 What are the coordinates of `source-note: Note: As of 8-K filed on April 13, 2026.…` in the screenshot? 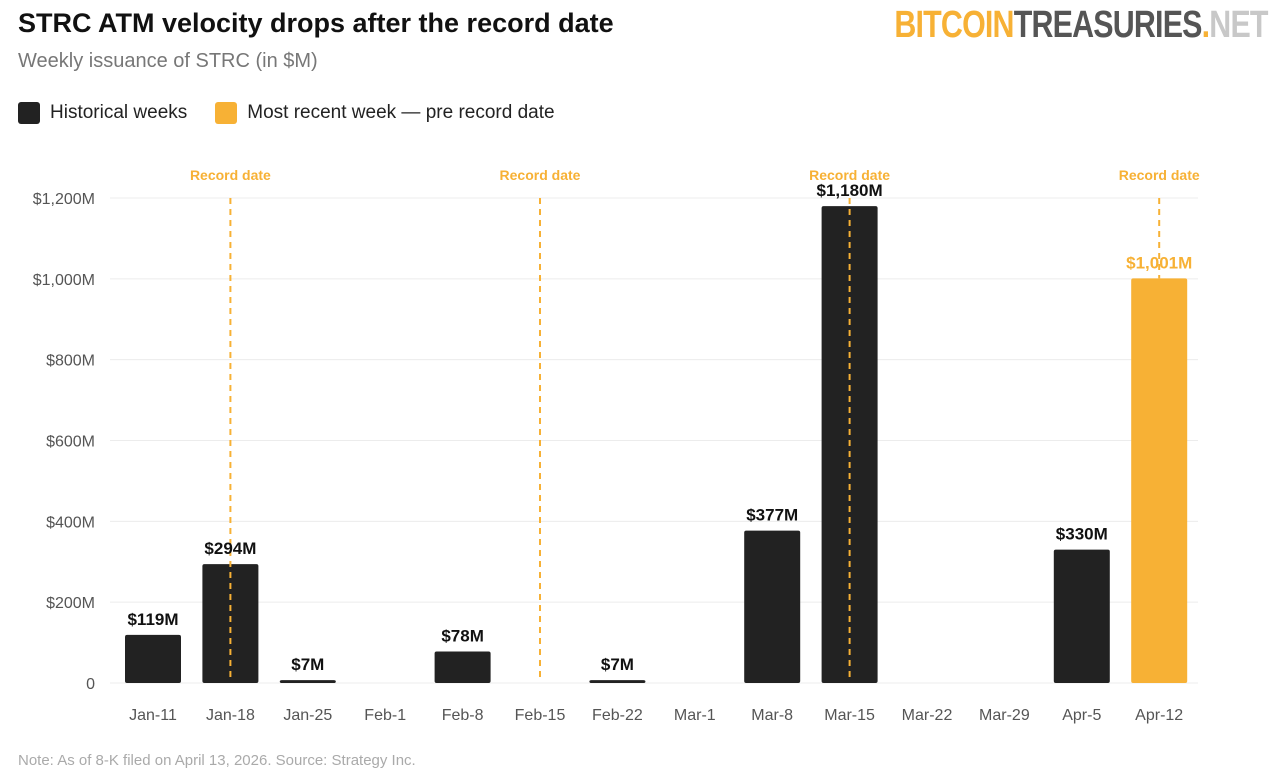 It's located at (217, 760).